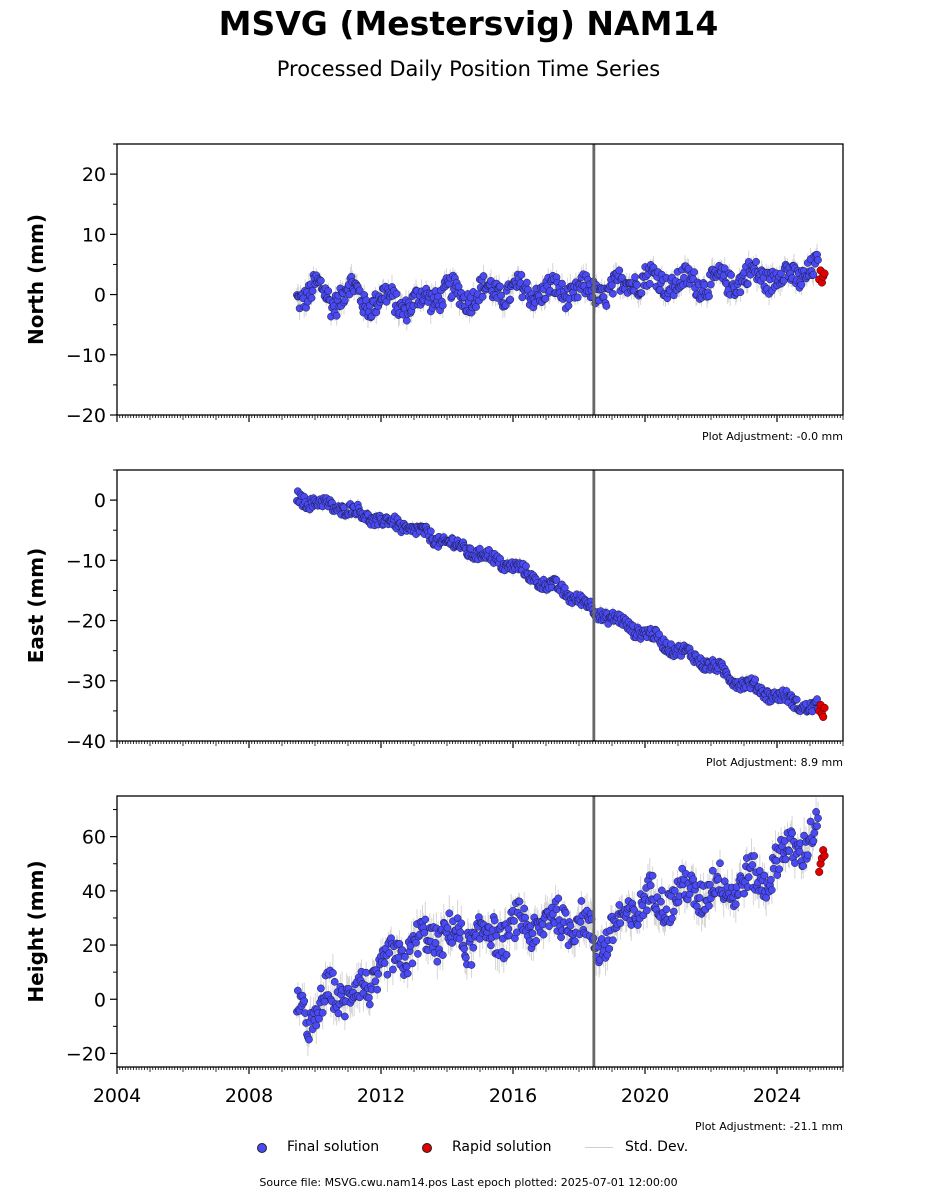 The height and width of the screenshot is (1200, 937). I want to click on legend: Final solution Rapid solution Std. Dev., so click(468, 1147).